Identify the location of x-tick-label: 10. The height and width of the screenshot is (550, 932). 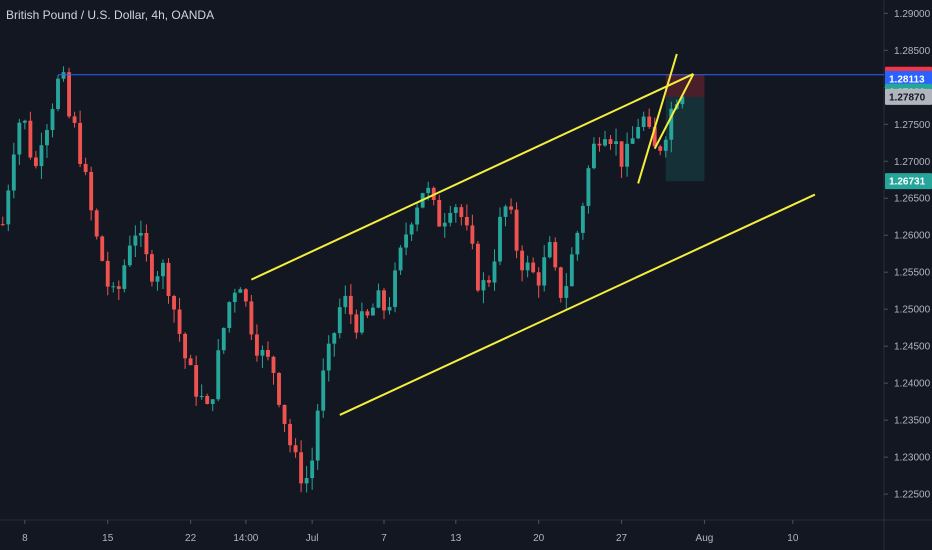
(793, 538).